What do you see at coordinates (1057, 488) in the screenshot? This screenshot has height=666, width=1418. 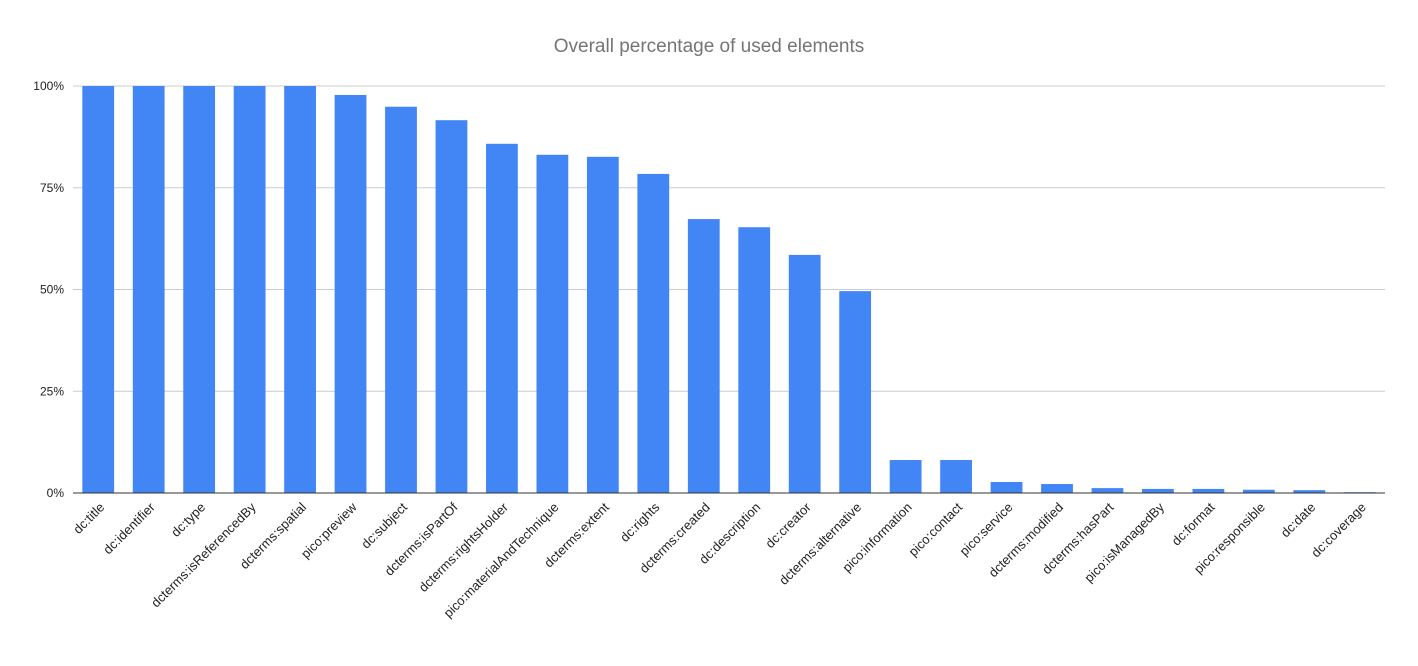 I see `bar-dcterms-modified` at bounding box center [1057, 488].